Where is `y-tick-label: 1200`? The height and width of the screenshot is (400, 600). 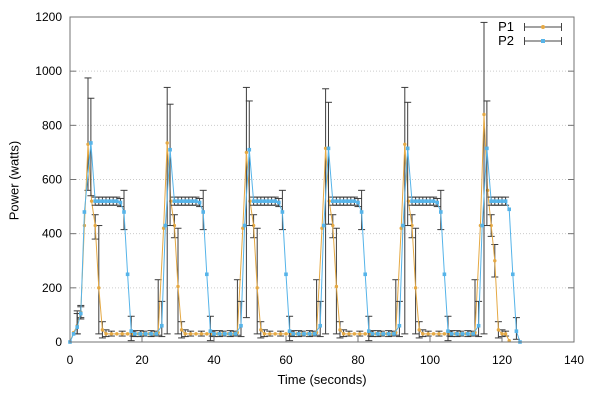 y-tick-label: 1200 is located at coordinates (48, 17).